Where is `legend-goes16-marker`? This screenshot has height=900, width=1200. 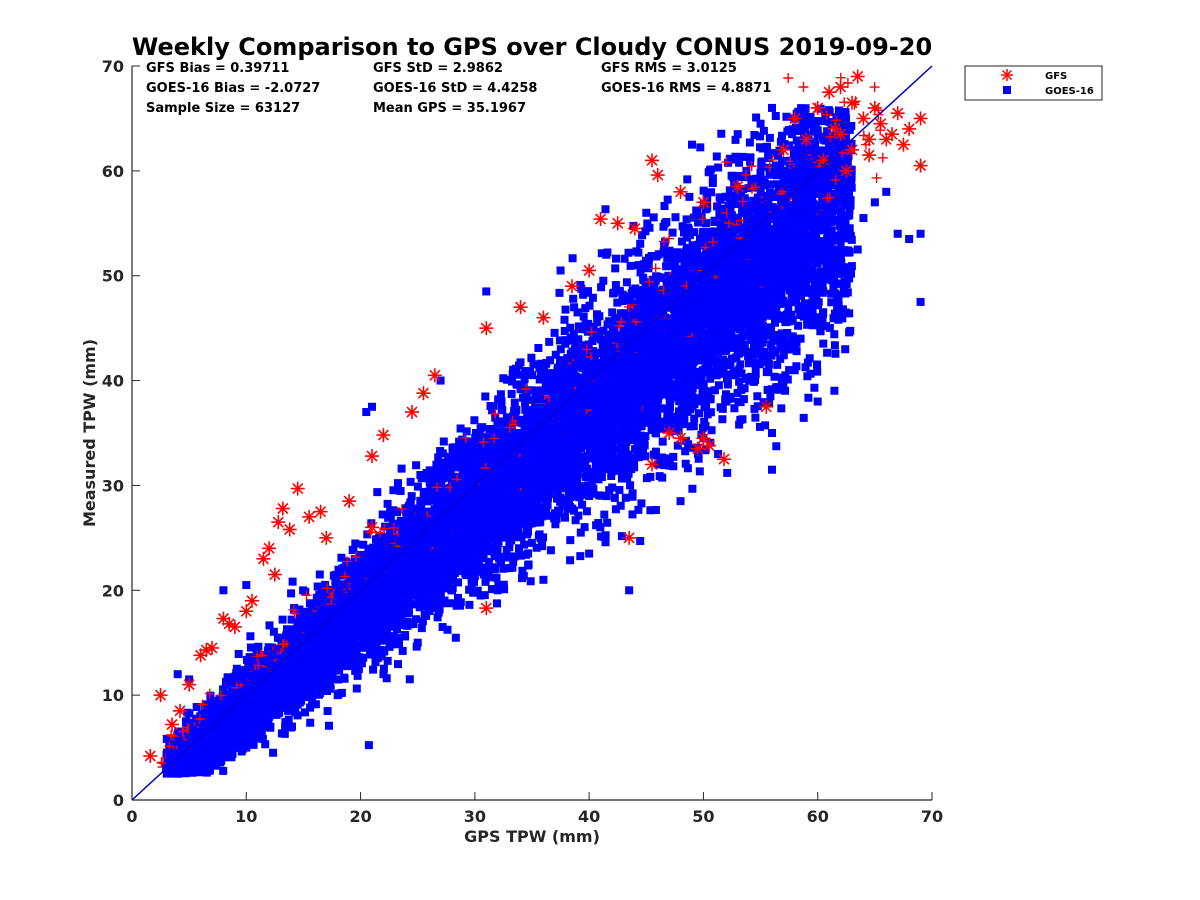 legend-goes16-marker is located at coordinates (1007, 90).